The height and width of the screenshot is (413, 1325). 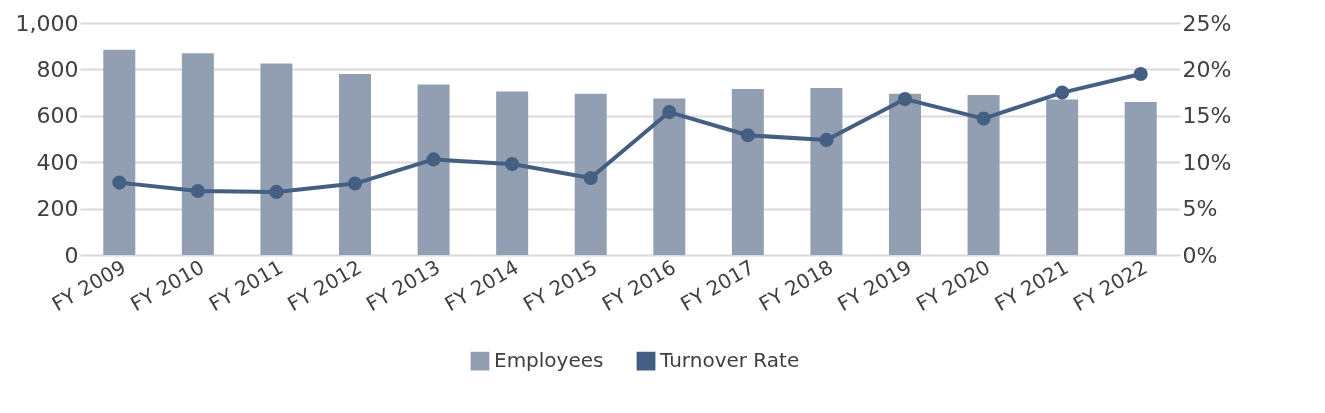 What do you see at coordinates (57, 162) in the screenshot?
I see `y-tick-label: 400` at bounding box center [57, 162].